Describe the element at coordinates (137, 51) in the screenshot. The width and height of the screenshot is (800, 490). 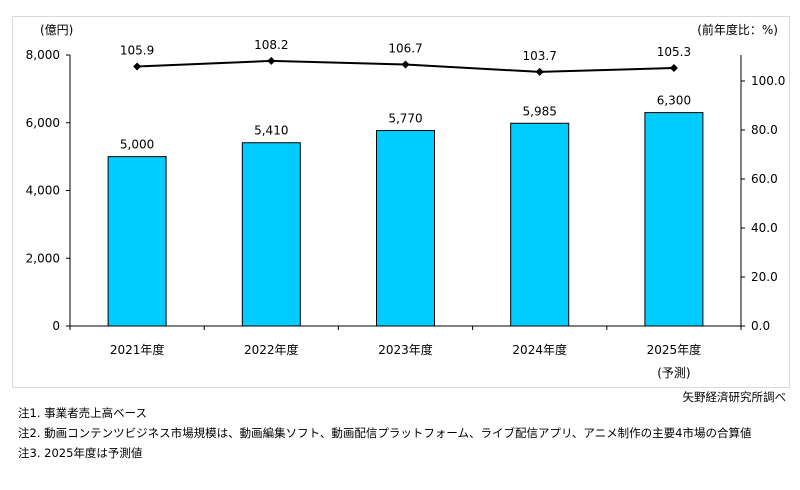
I see `line-data-label: 105.9` at that location.